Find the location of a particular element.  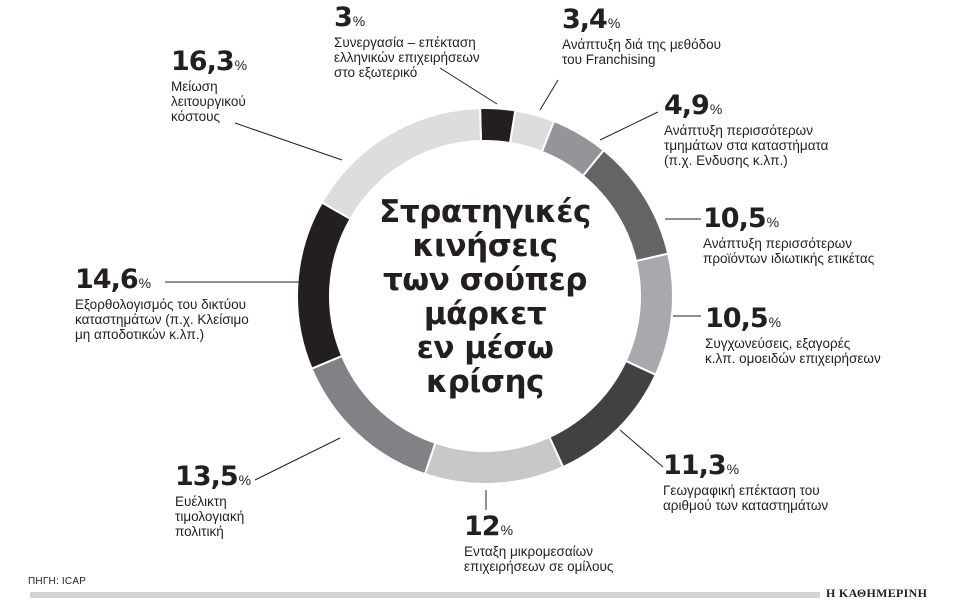

footer-divider is located at coordinates (425, 595).